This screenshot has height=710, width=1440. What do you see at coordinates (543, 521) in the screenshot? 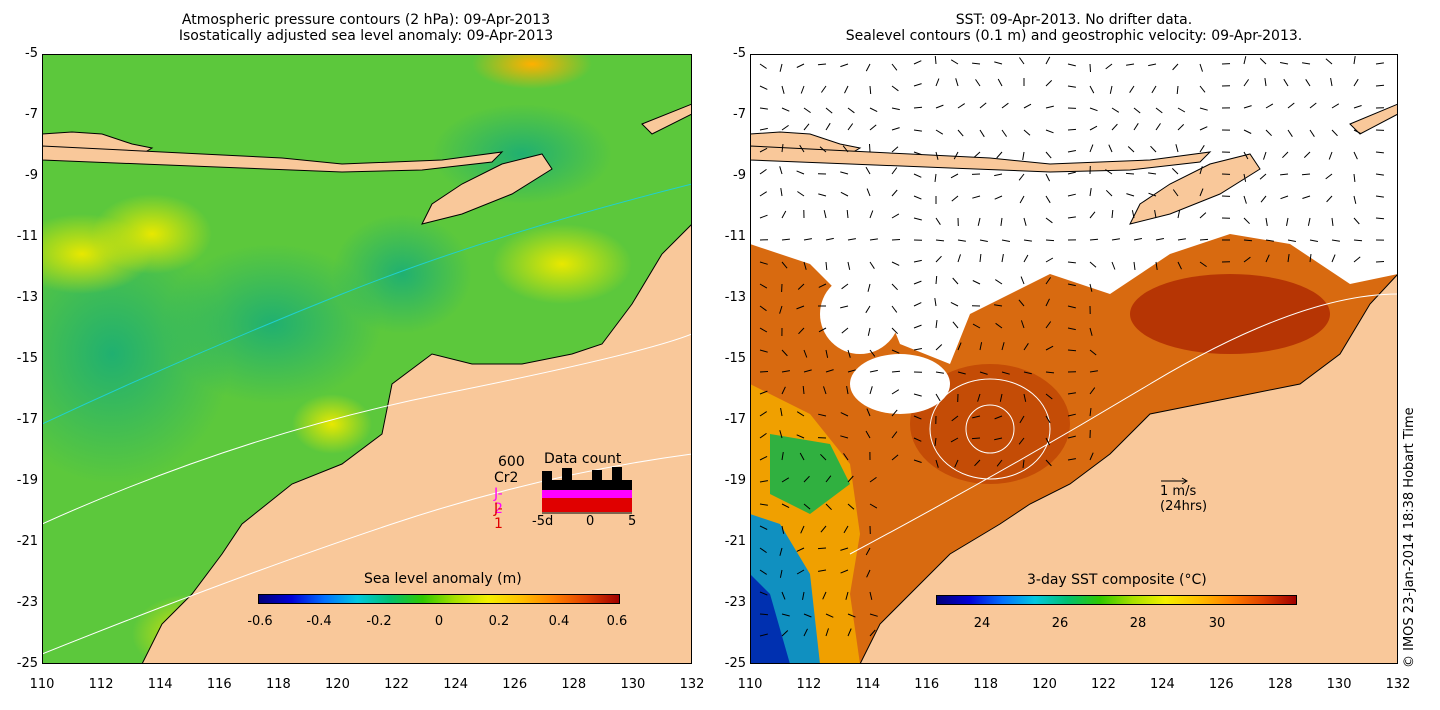
I see `data-count-tick: -5d` at bounding box center [543, 521].